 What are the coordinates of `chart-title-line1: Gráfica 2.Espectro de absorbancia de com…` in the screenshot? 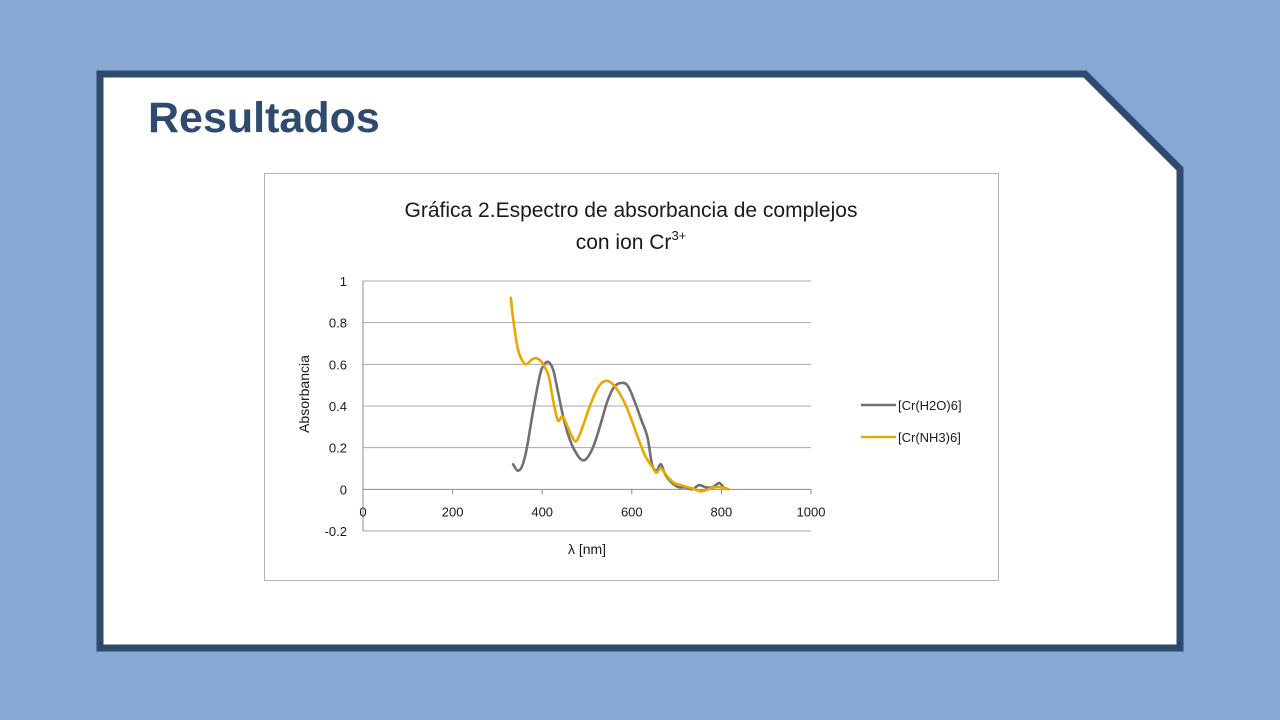 It's located at (631, 210).